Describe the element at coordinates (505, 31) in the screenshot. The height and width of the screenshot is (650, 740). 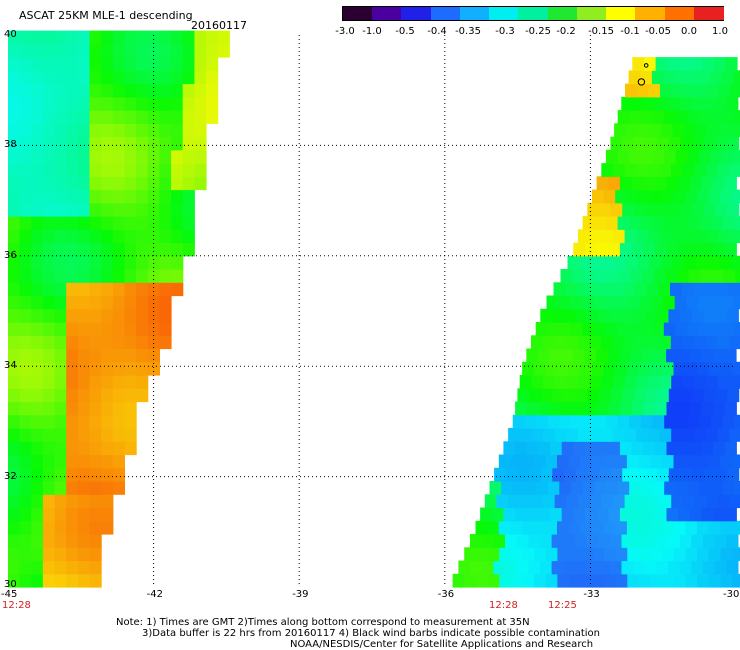
I see `colorbar-label: -0.3` at that location.